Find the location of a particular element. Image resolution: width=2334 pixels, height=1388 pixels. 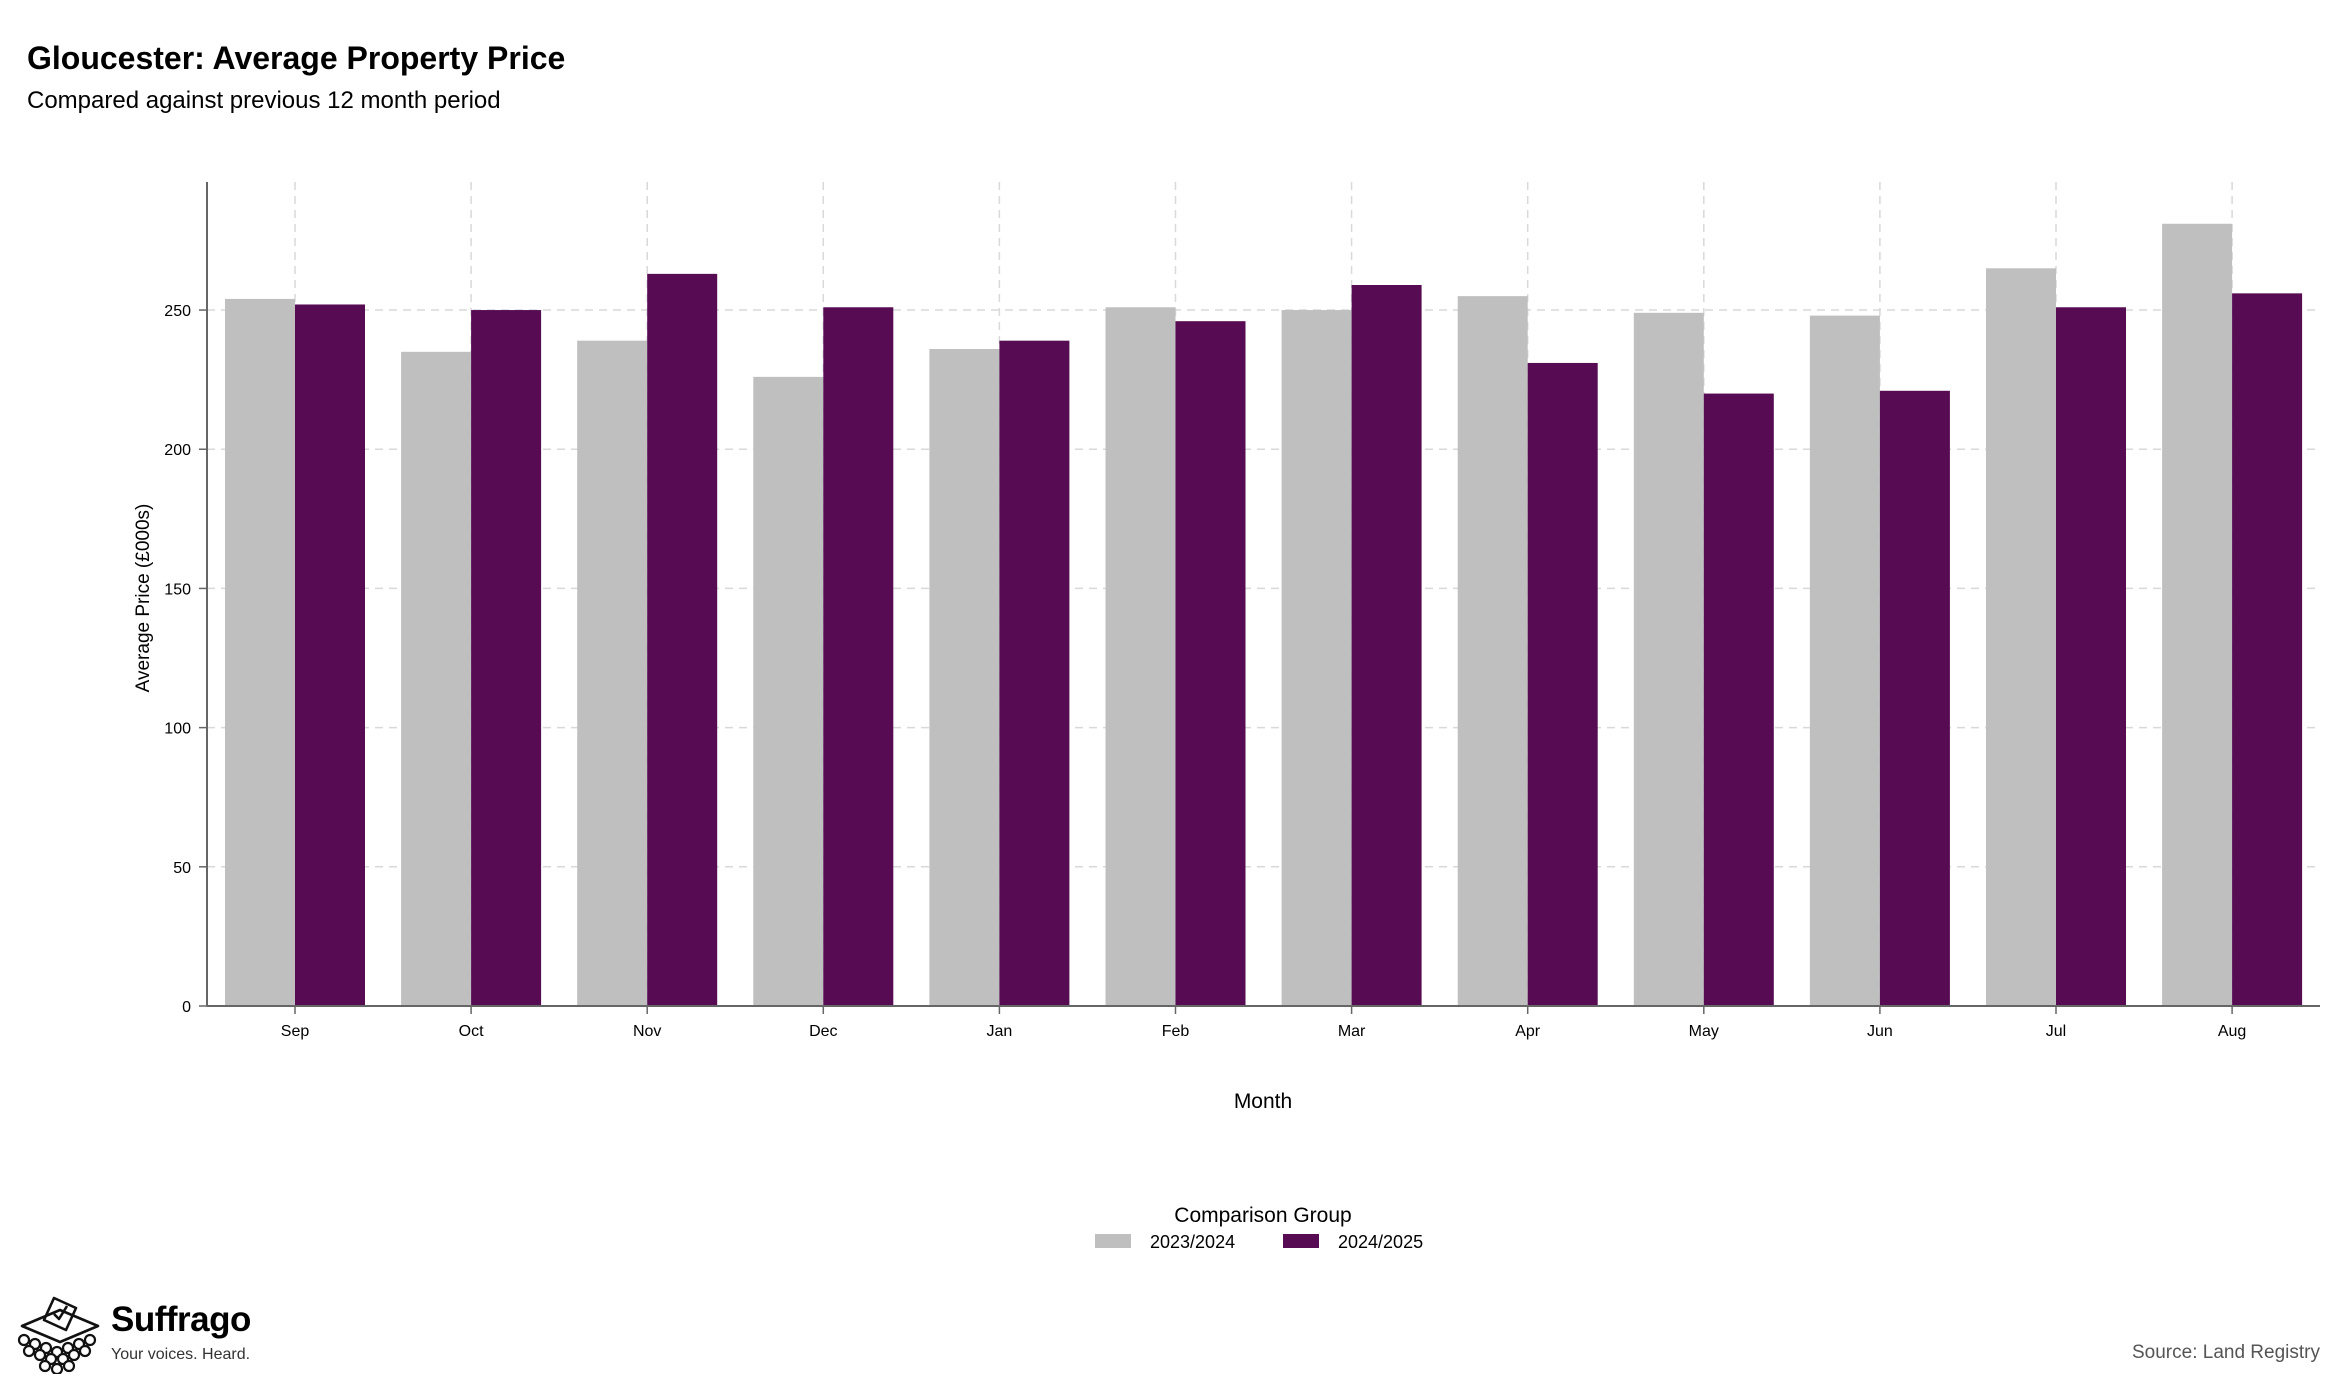

chart-title: Gloucester: Average Property Price is located at coordinates (296, 58).